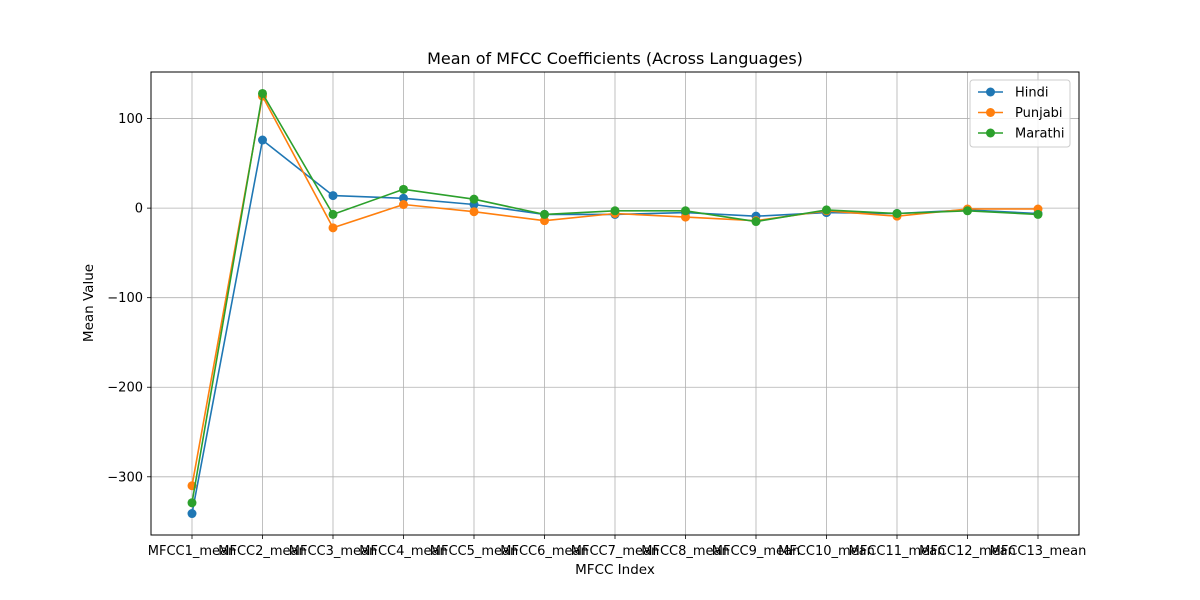 The width and height of the screenshot is (1200, 600). Describe the element at coordinates (125, 298) in the screenshot. I see `y-tick-label: −100` at that location.